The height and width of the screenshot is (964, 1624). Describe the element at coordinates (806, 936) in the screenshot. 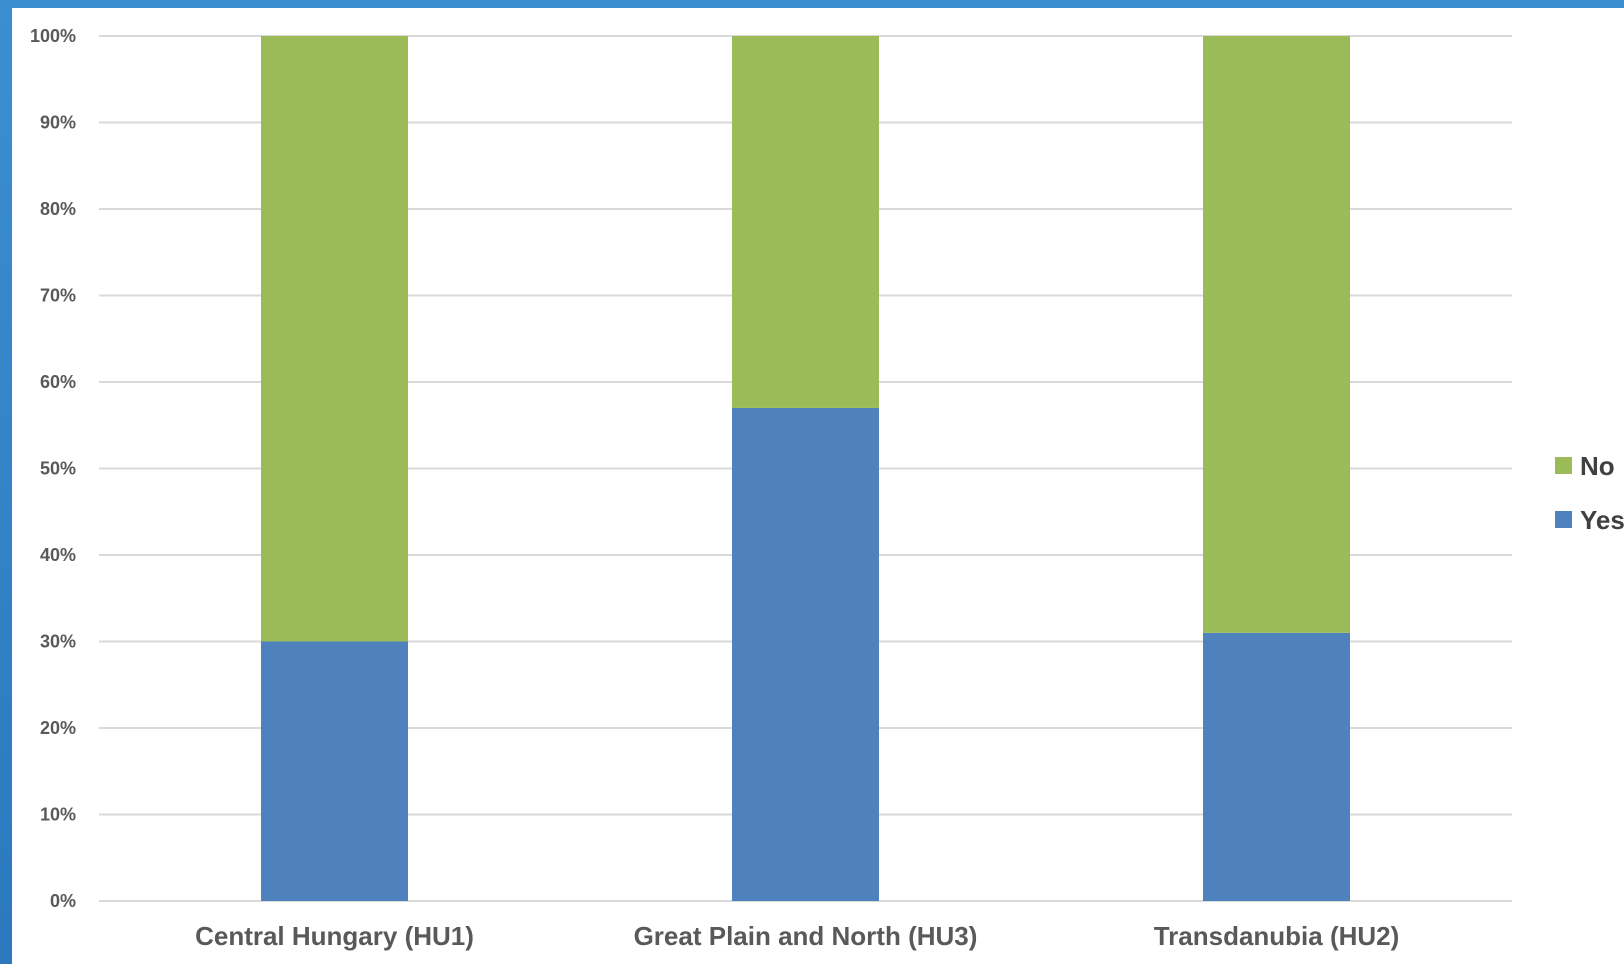

I see `x-category-label: Great Plain and North (HU3)` at that location.